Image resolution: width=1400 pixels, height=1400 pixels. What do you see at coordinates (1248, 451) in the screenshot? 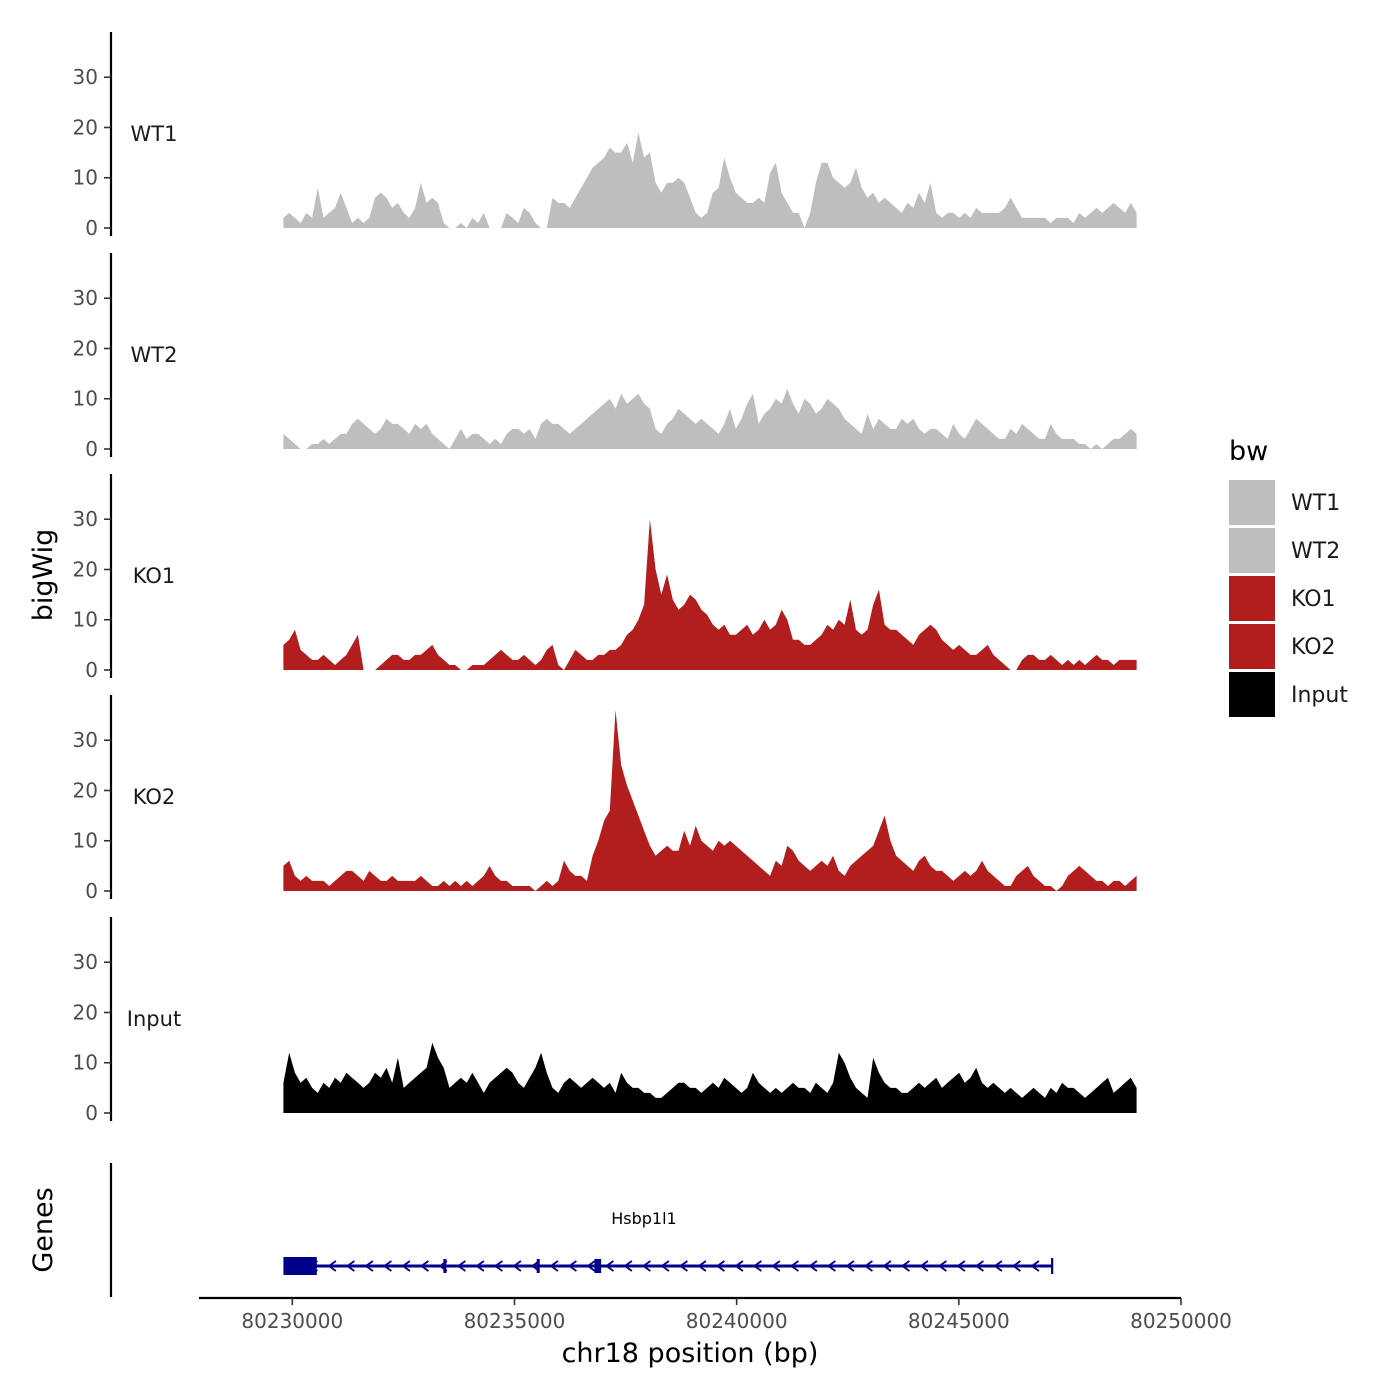
I see `legend-title: bw` at bounding box center [1248, 451].